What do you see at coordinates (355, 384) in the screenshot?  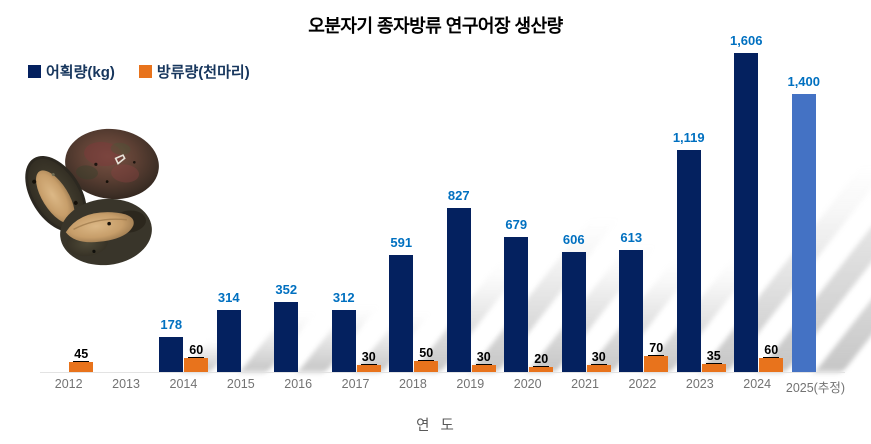 I see `x-tick-2017: 2017` at bounding box center [355, 384].